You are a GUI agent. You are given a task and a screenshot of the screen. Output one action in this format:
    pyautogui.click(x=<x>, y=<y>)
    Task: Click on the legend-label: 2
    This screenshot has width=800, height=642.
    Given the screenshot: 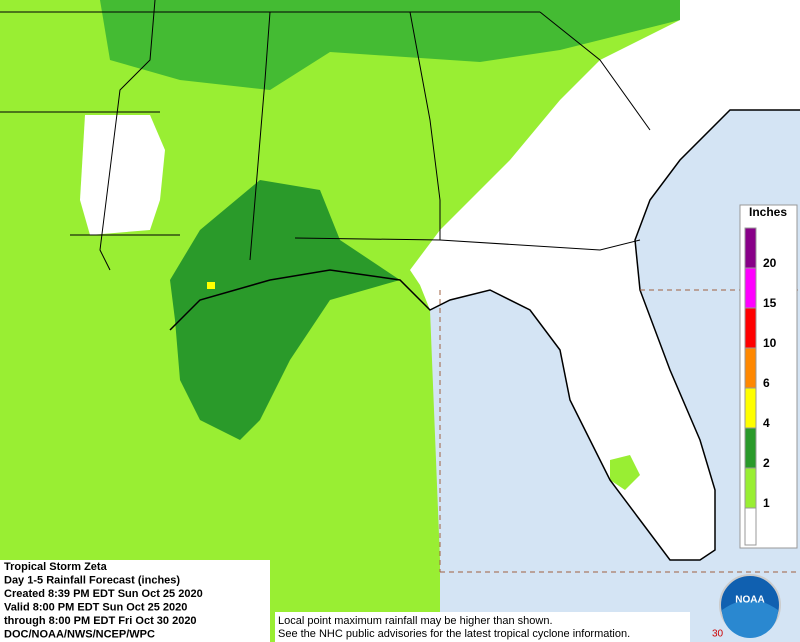 What is the action you would take?
    pyautogui.click(x=766, y=463)
    